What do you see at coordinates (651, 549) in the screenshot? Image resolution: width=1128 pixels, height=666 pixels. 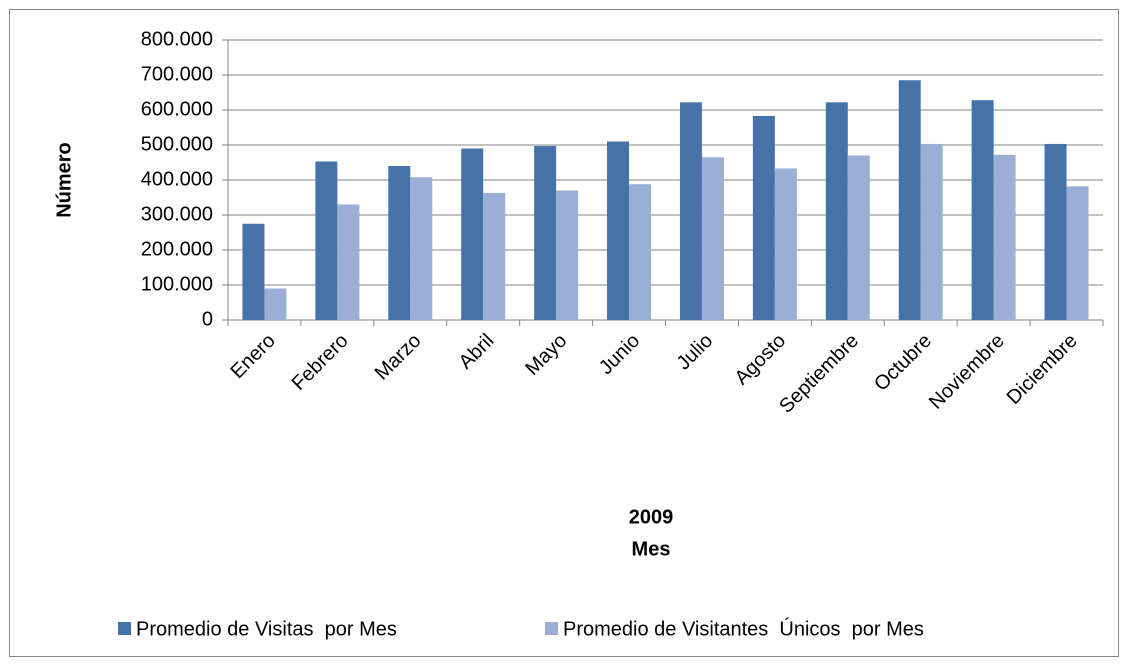 I see `x-axis-title: Mes` at bounding box center [651, 549].